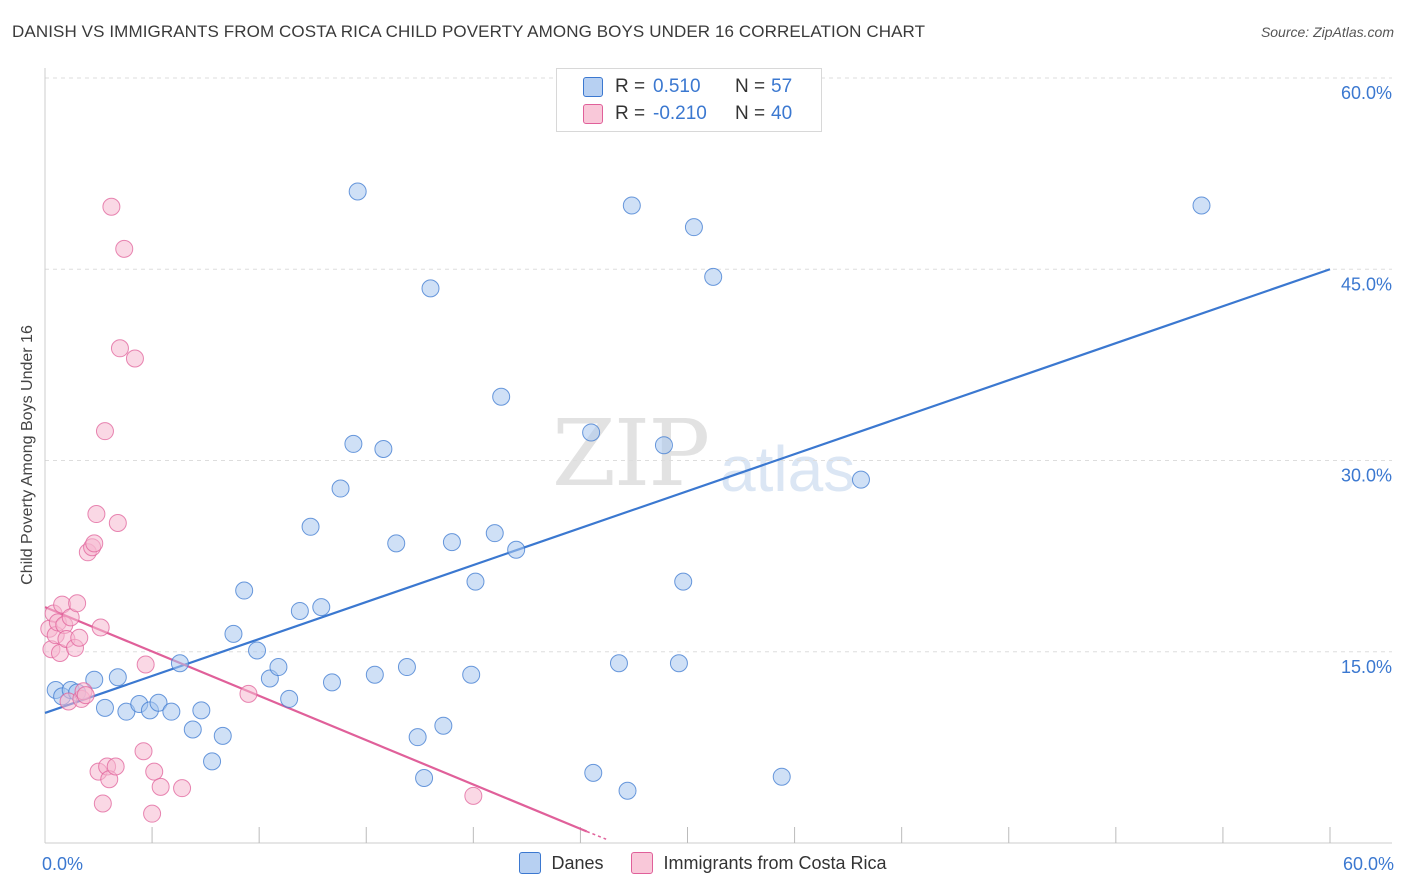 The width and height of the screenshot is (1406, 892). Describe the element at coordinates (782, 113) in the screenshot. I see `legend-n-value: 40` at that location.